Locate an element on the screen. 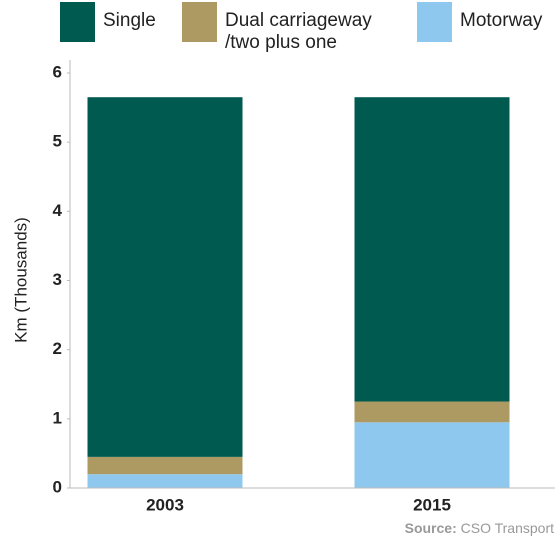 This screenshot has height=542, width=558. source-text: CSO Transport is located at coordinates (507, 528).